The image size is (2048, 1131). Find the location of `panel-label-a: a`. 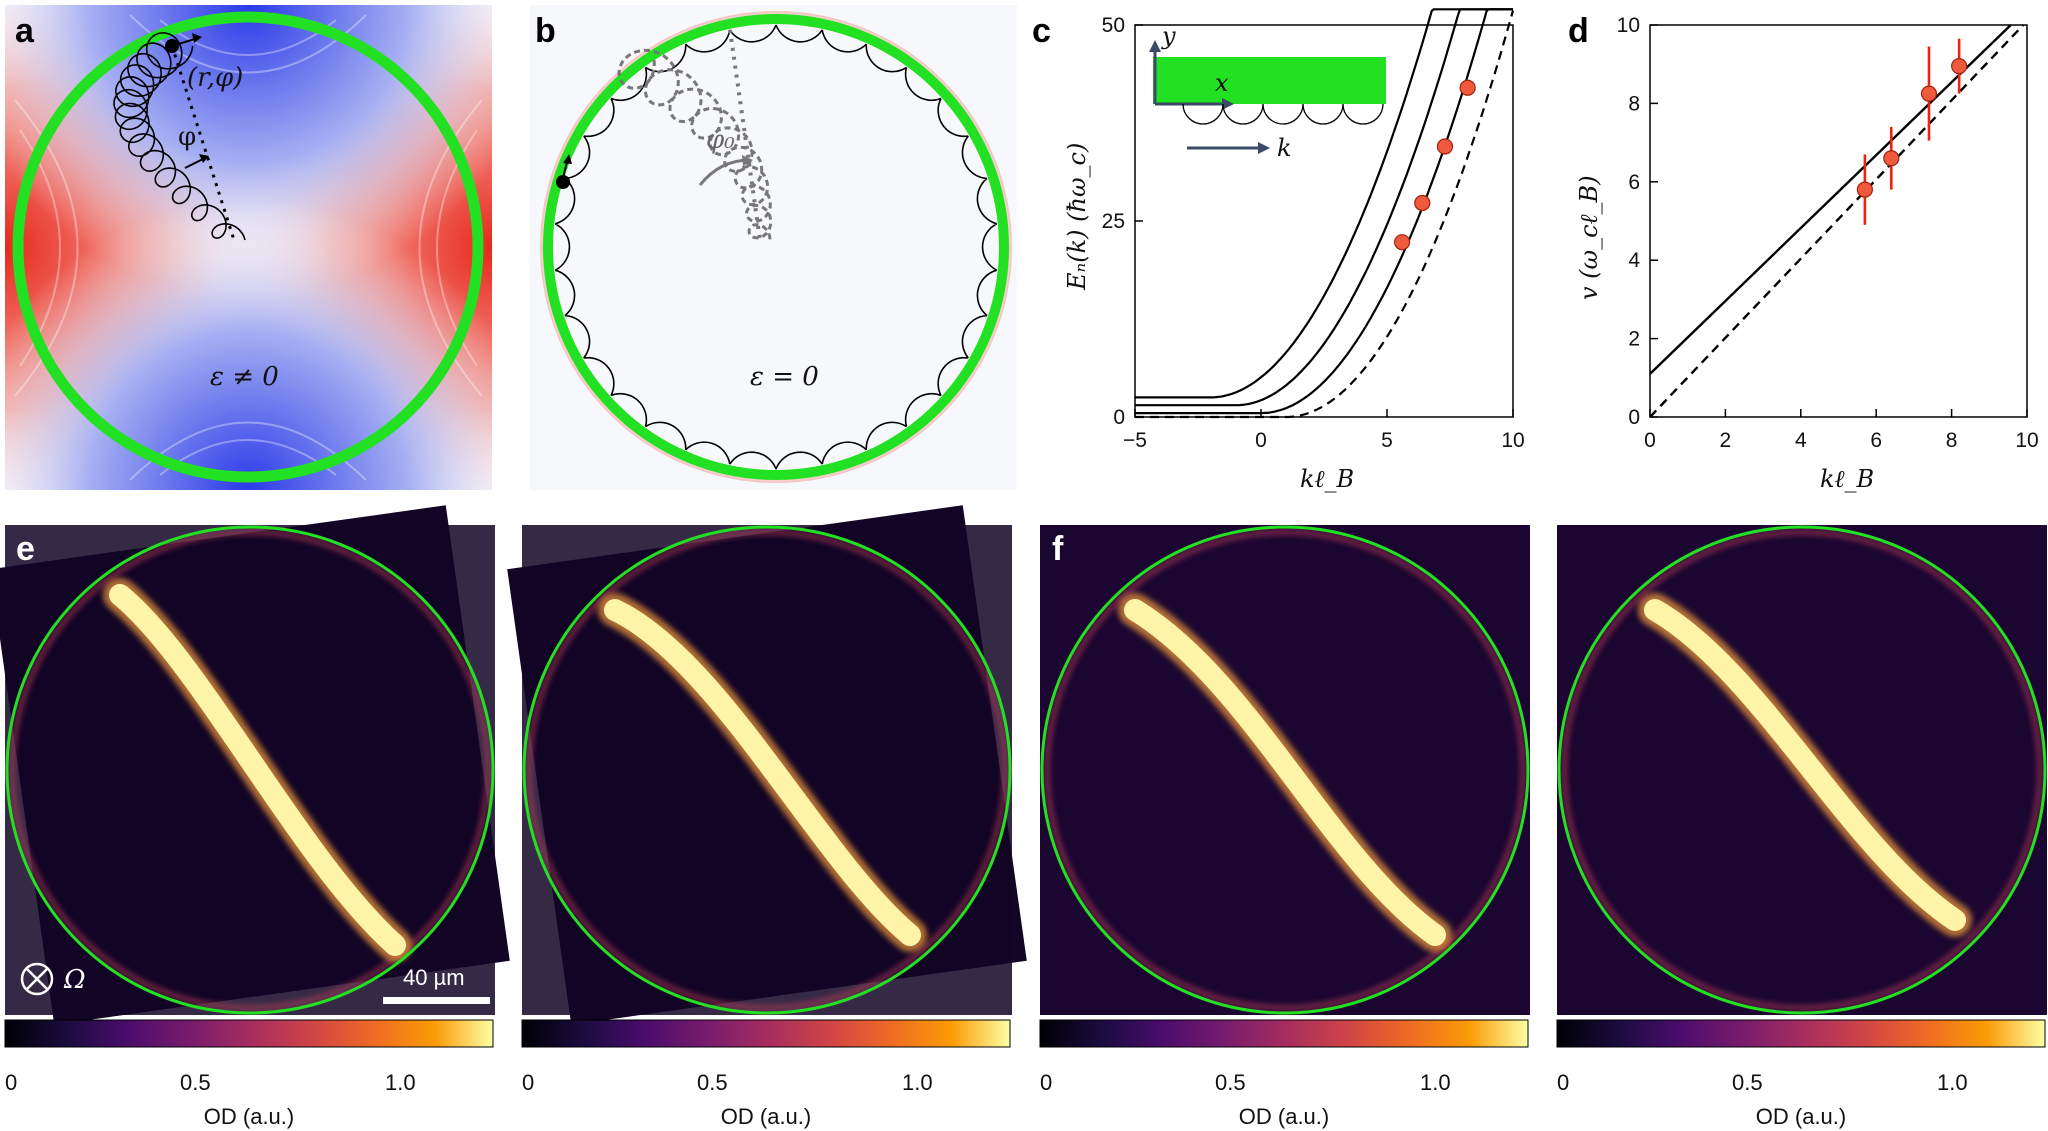

panel-label-a: a is located at coordinates (25, 31).